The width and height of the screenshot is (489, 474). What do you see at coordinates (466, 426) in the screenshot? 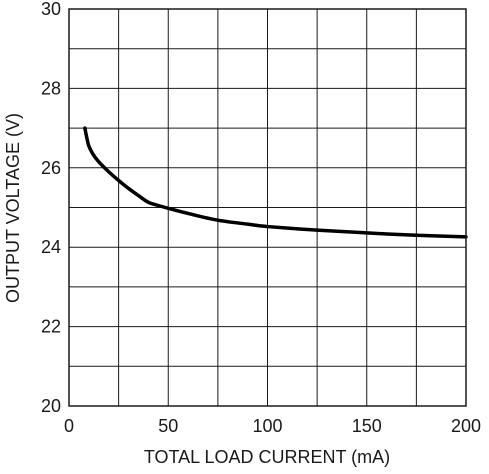
I see `x-tick-label: 200` at bounding box center [466, 426].